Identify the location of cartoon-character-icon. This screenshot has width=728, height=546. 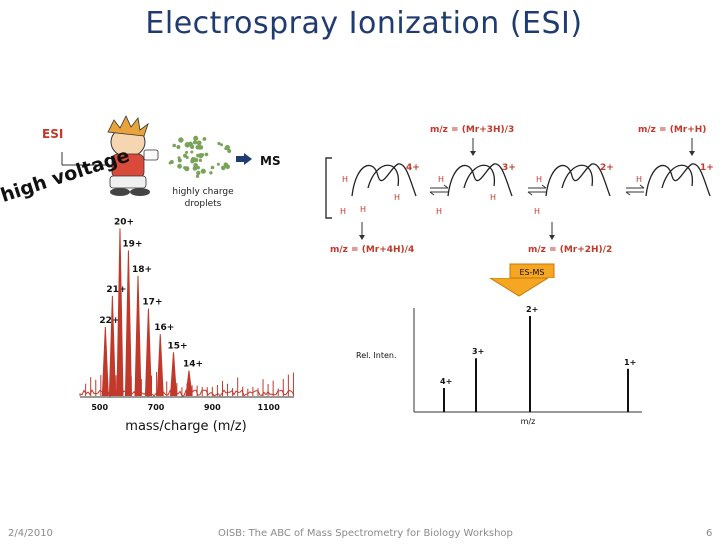
(133, 155).